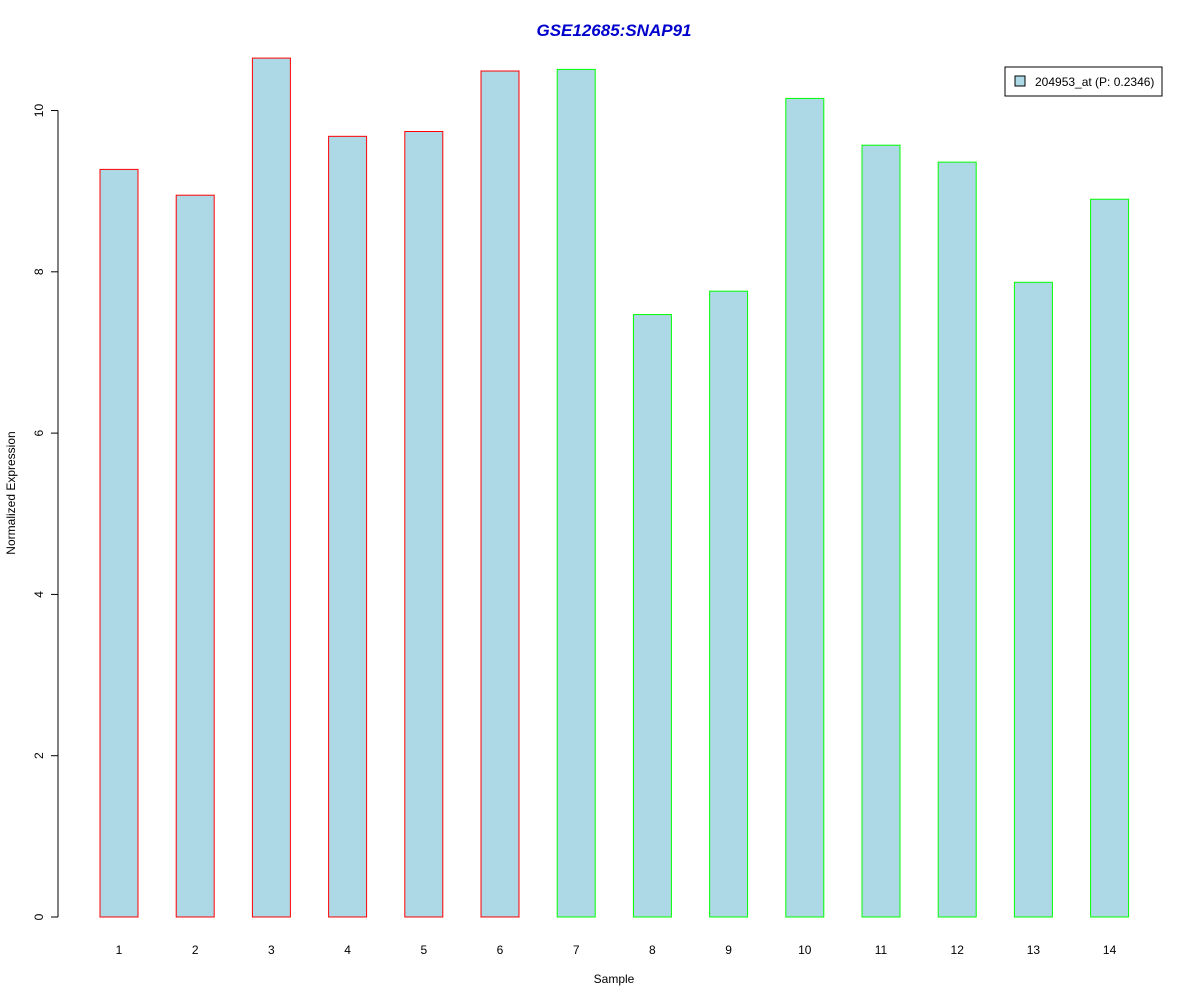 Image resolution: width=1200 pixels, height=1000 pixels. What do you see at coordinates (271, 950) in the screenshot?
I see `x-tick-label: 3` at bounding box center [271, 950].